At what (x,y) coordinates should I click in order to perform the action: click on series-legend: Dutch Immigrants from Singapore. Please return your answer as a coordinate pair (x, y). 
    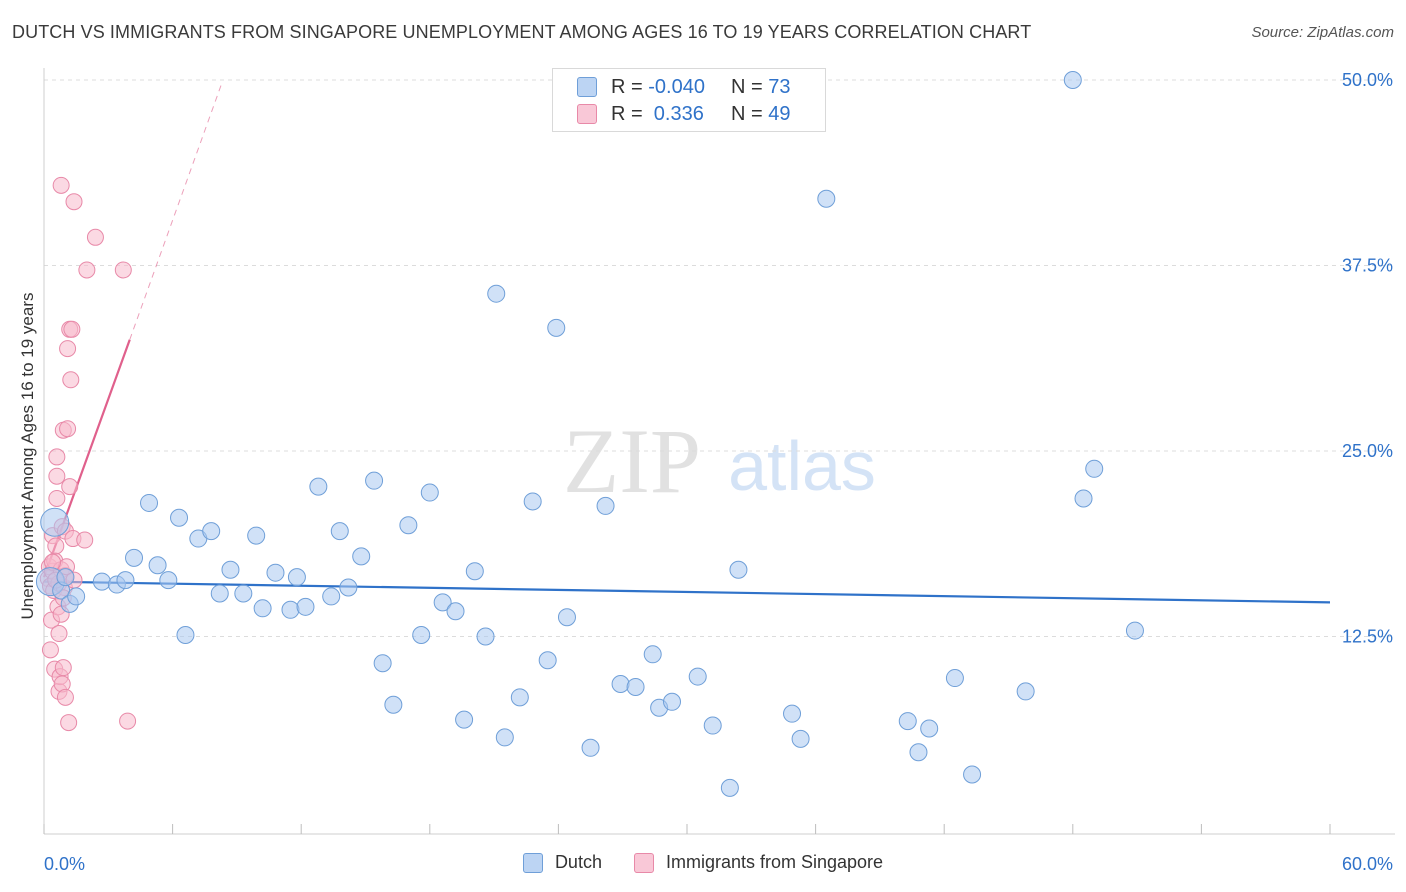
    Looking at the image, I should click on (703, 862).